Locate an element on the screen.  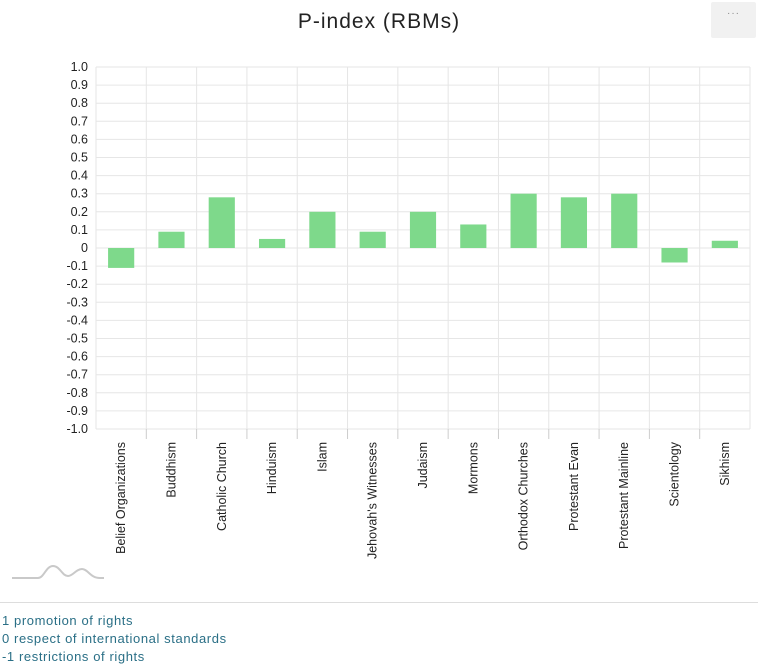
y-tick-label: 0.4 is located at coordinates (79, 176).